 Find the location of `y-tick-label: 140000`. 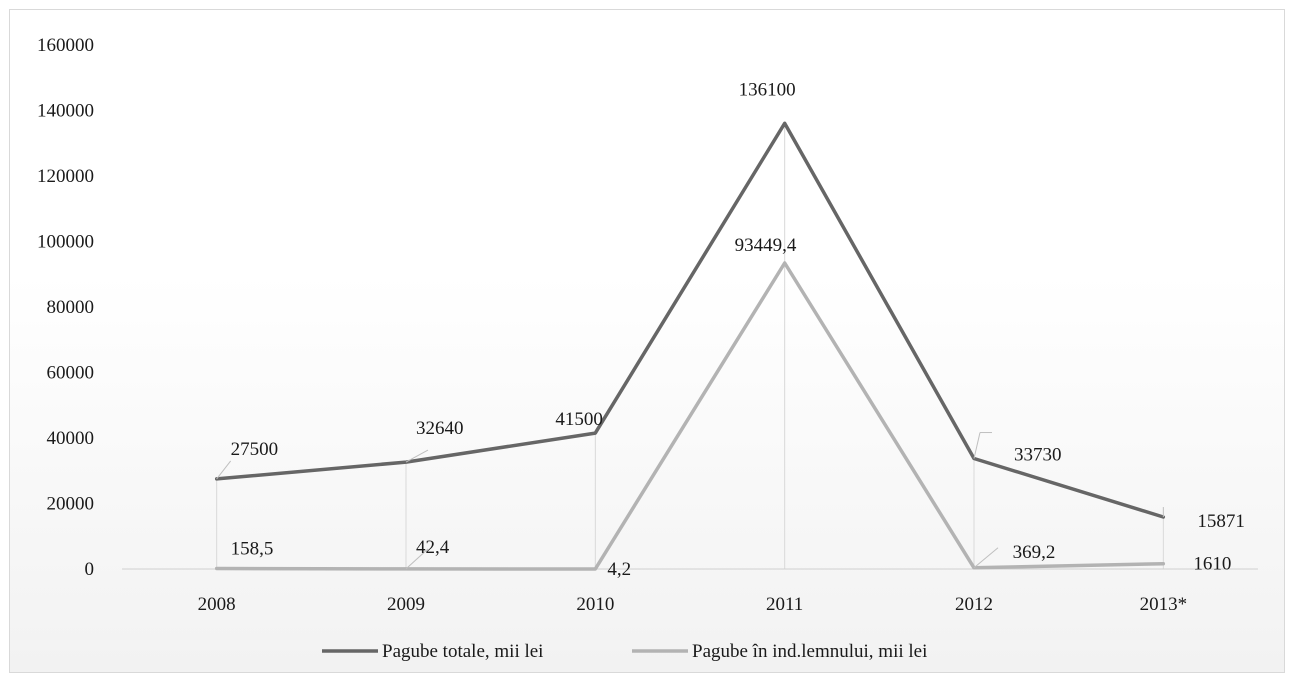

y-tick-label: 140000 is located at coordinates (65, 111).